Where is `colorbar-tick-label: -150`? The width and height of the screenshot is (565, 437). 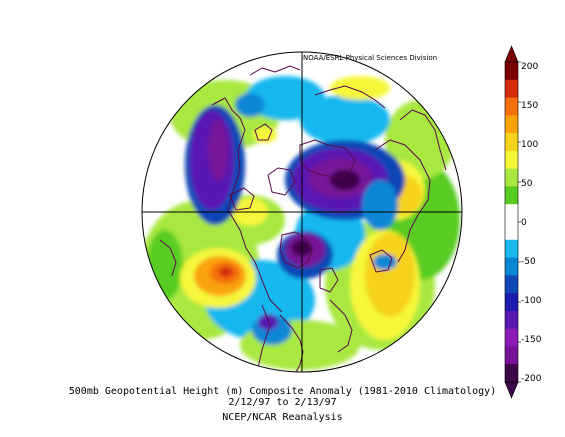 colorbar-tick-label: -150 is located at coordinates (531, 340).